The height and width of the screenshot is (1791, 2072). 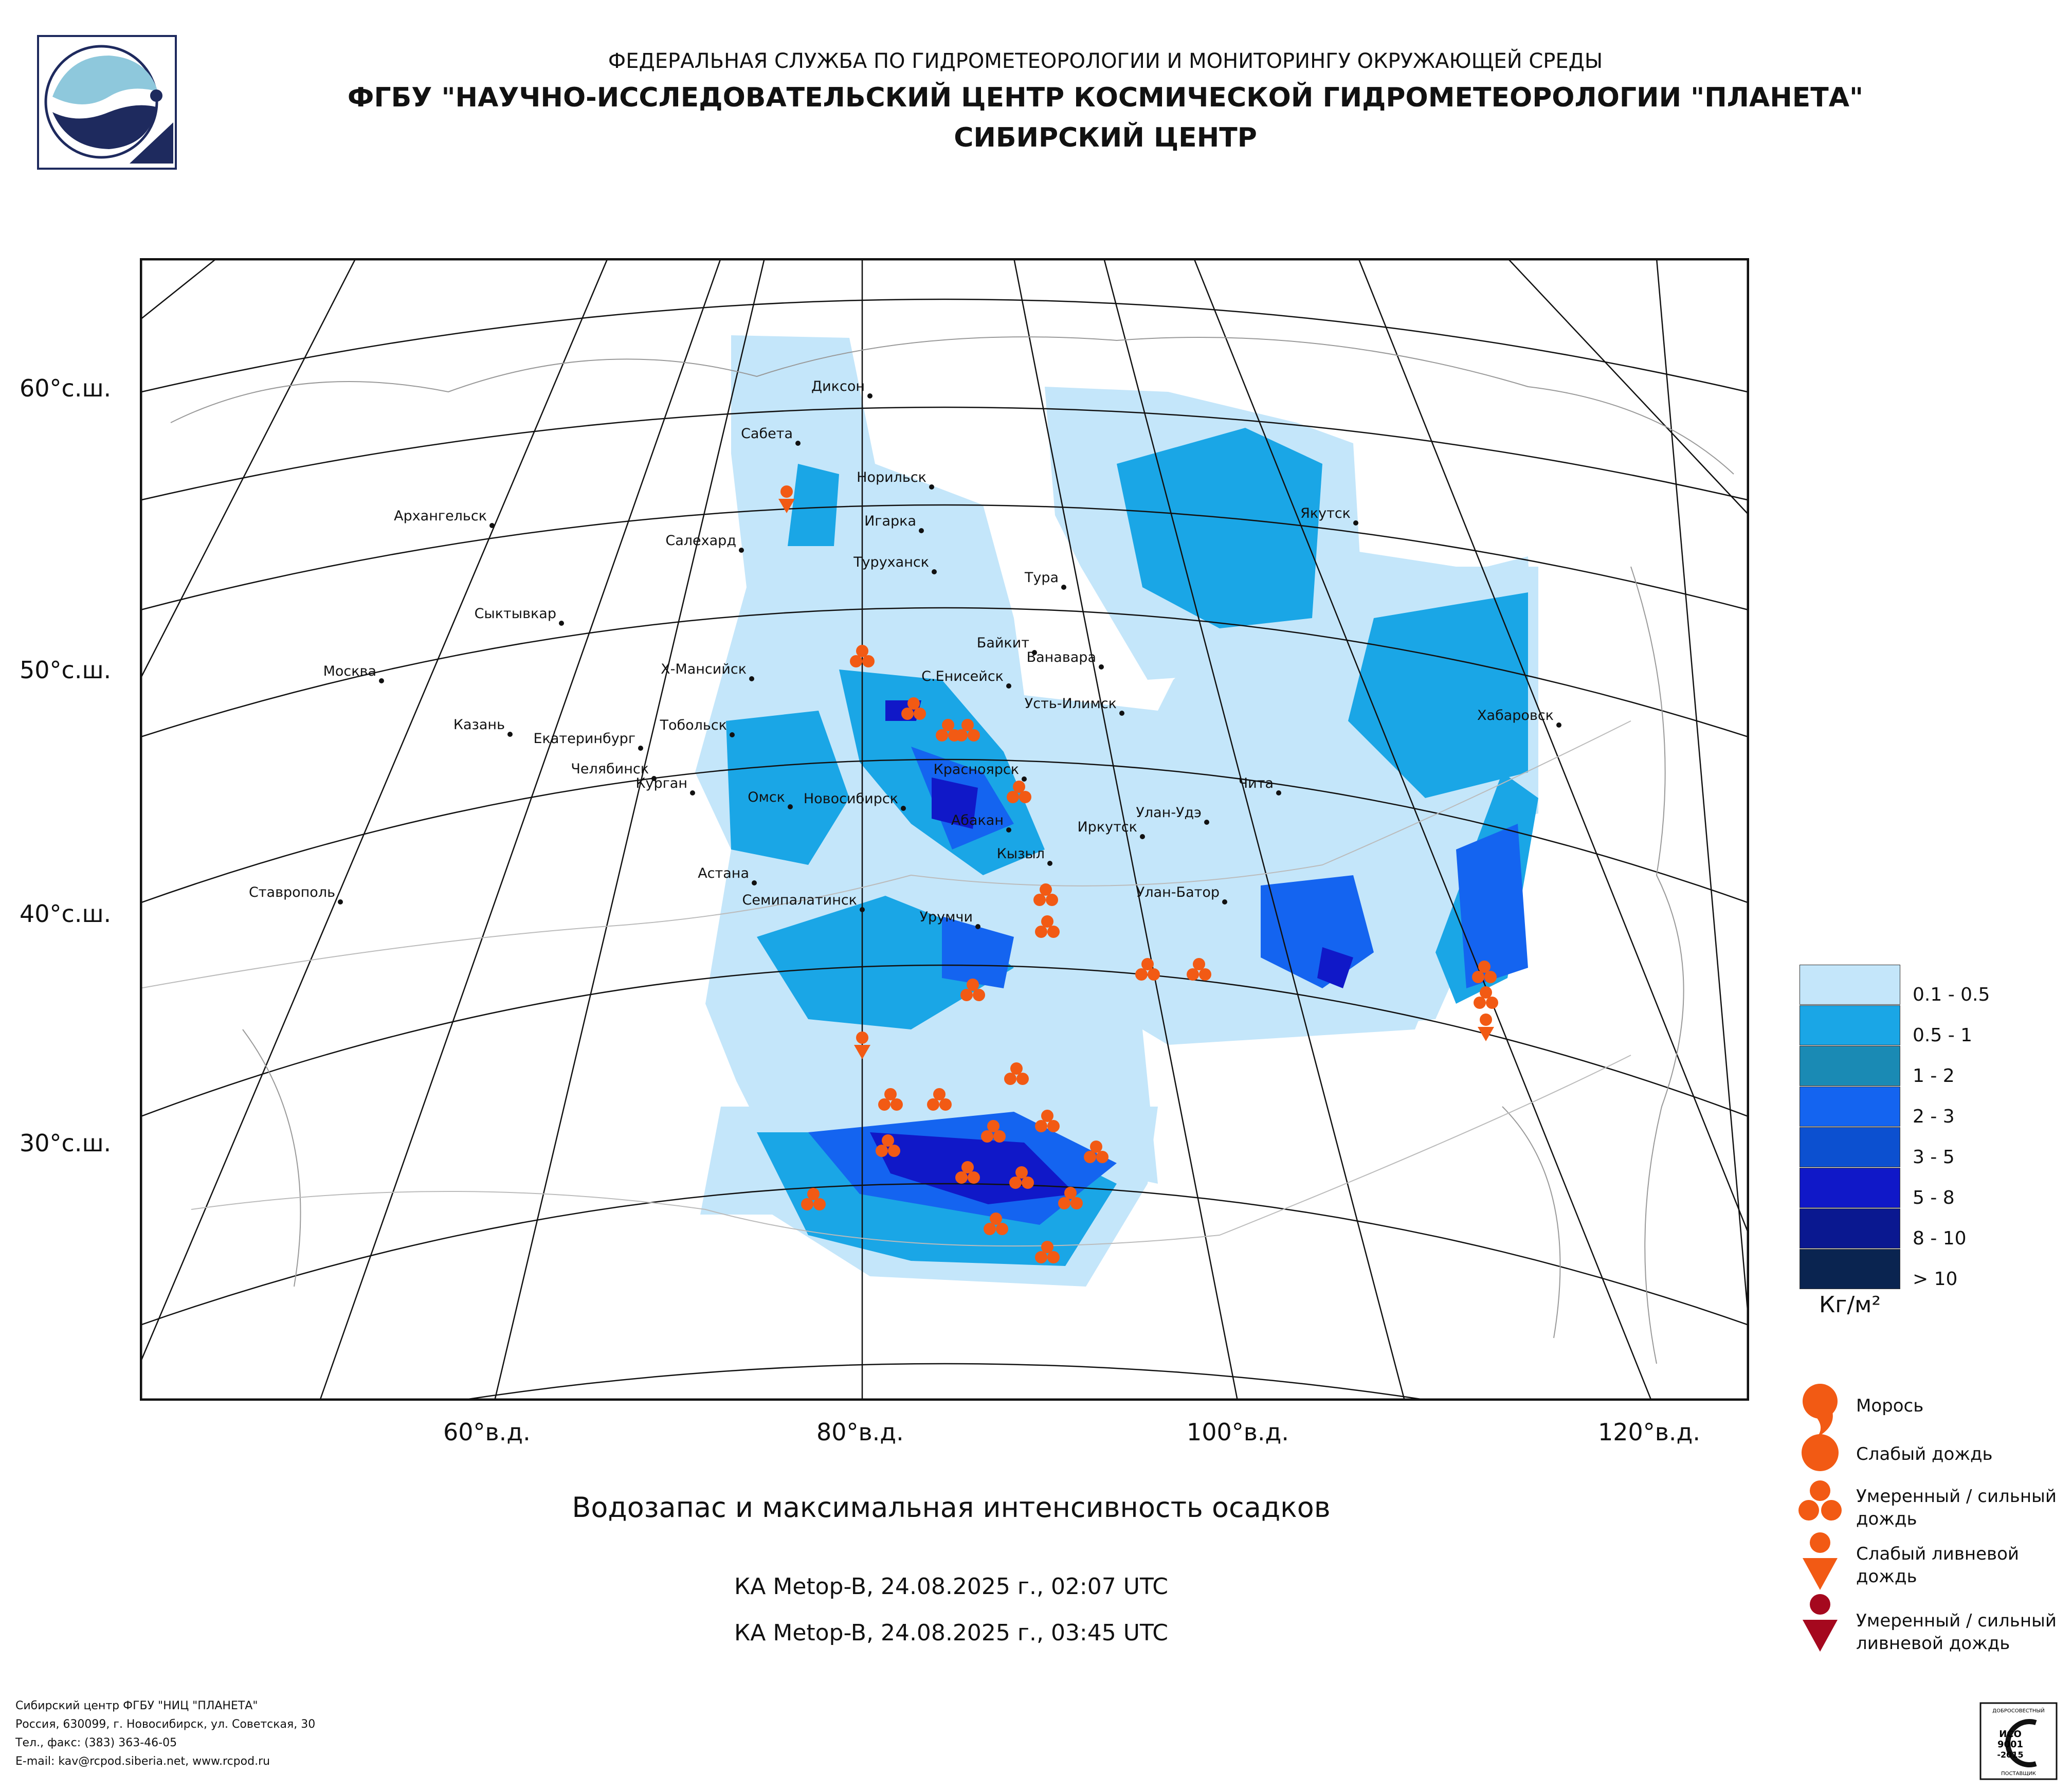 I want to click on svg-text: ДОБРОСОВЕСТНЫЙ, so click(x=2018, y=1710).